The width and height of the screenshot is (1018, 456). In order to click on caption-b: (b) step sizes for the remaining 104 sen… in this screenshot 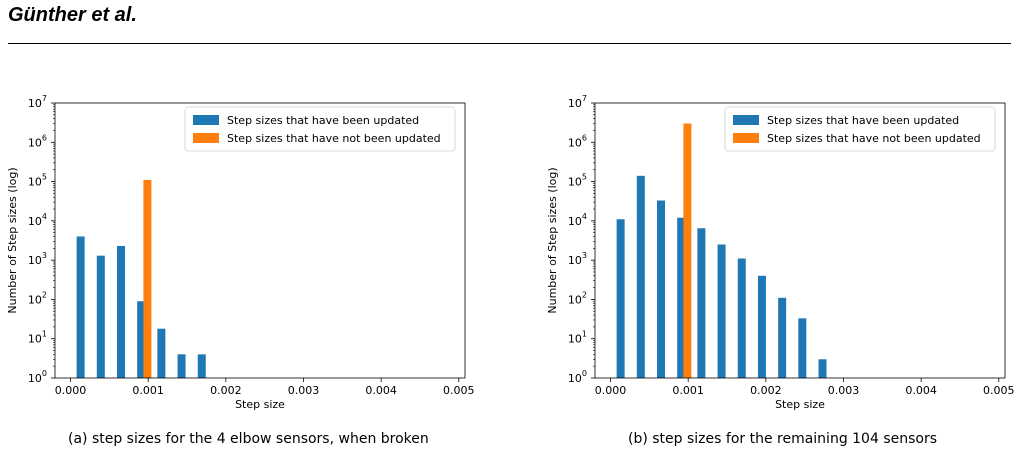, I will do `click(783, 439)`.